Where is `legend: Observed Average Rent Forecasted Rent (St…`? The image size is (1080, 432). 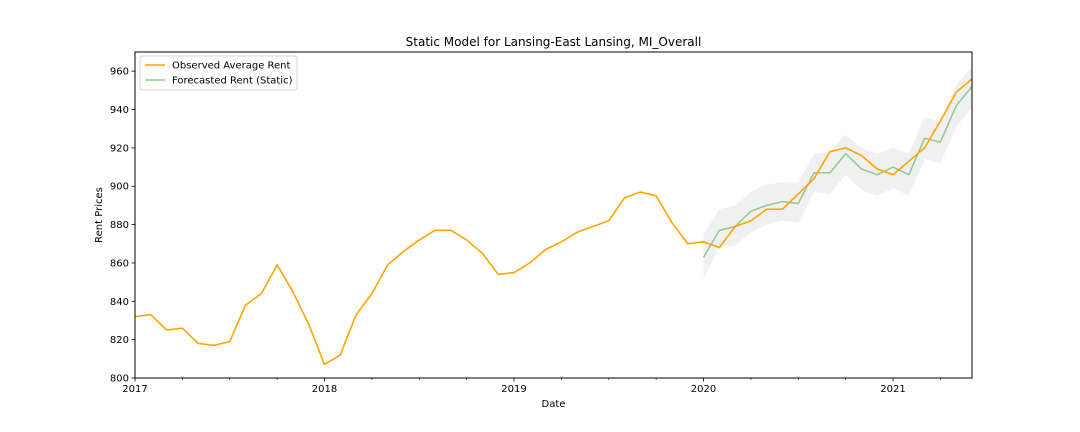
legend: Observed Average Rent Forecasted Rent (St… is located at coordinates (218, 73).